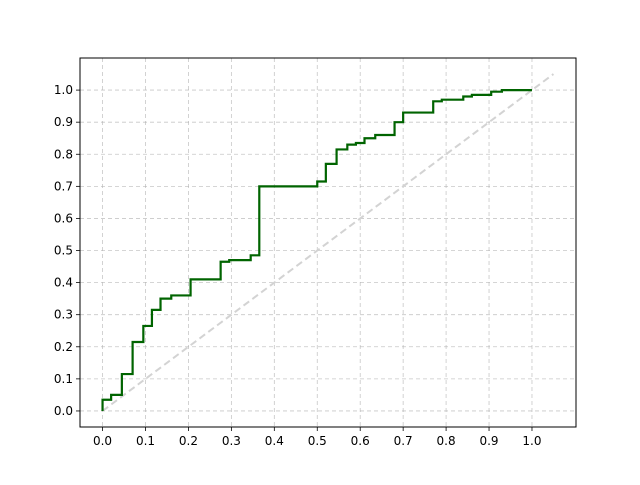  I want to click on x-tick-label: 0.8, so click(446, 441).